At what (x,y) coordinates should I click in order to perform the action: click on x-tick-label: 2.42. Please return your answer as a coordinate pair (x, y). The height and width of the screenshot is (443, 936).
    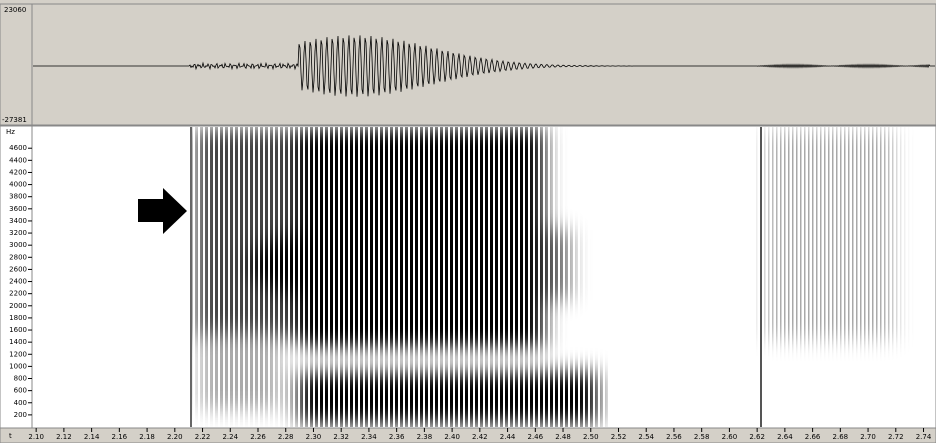
    Looking at the image, I should click on (480, 437).